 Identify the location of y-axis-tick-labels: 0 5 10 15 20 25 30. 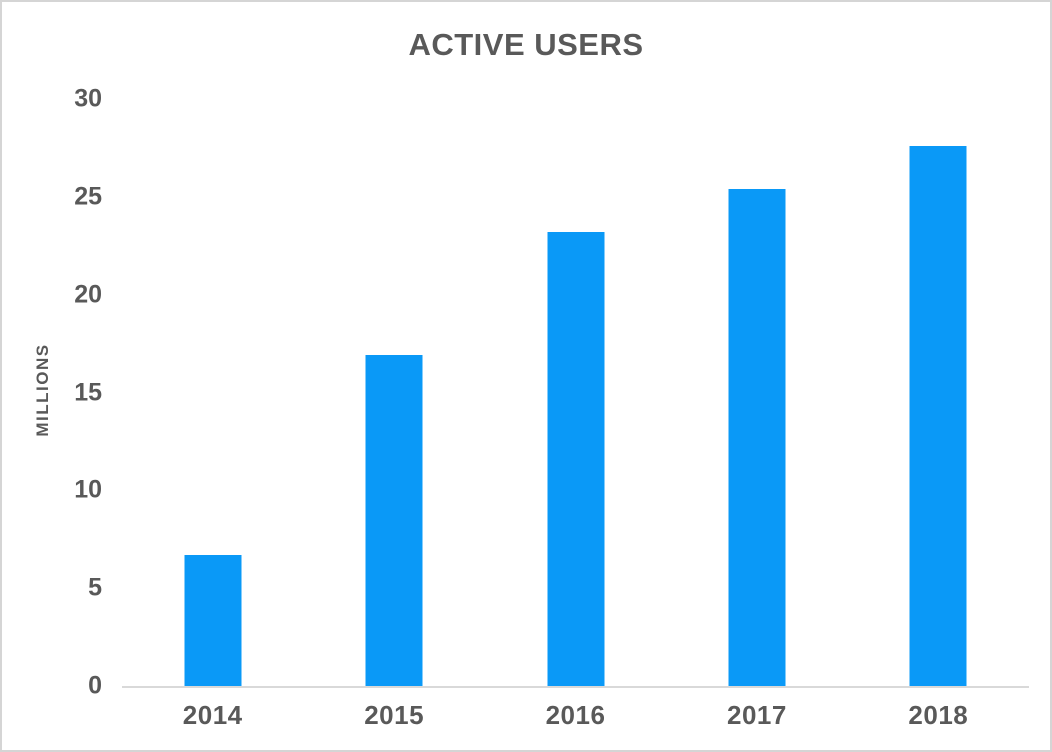
(66, 392).